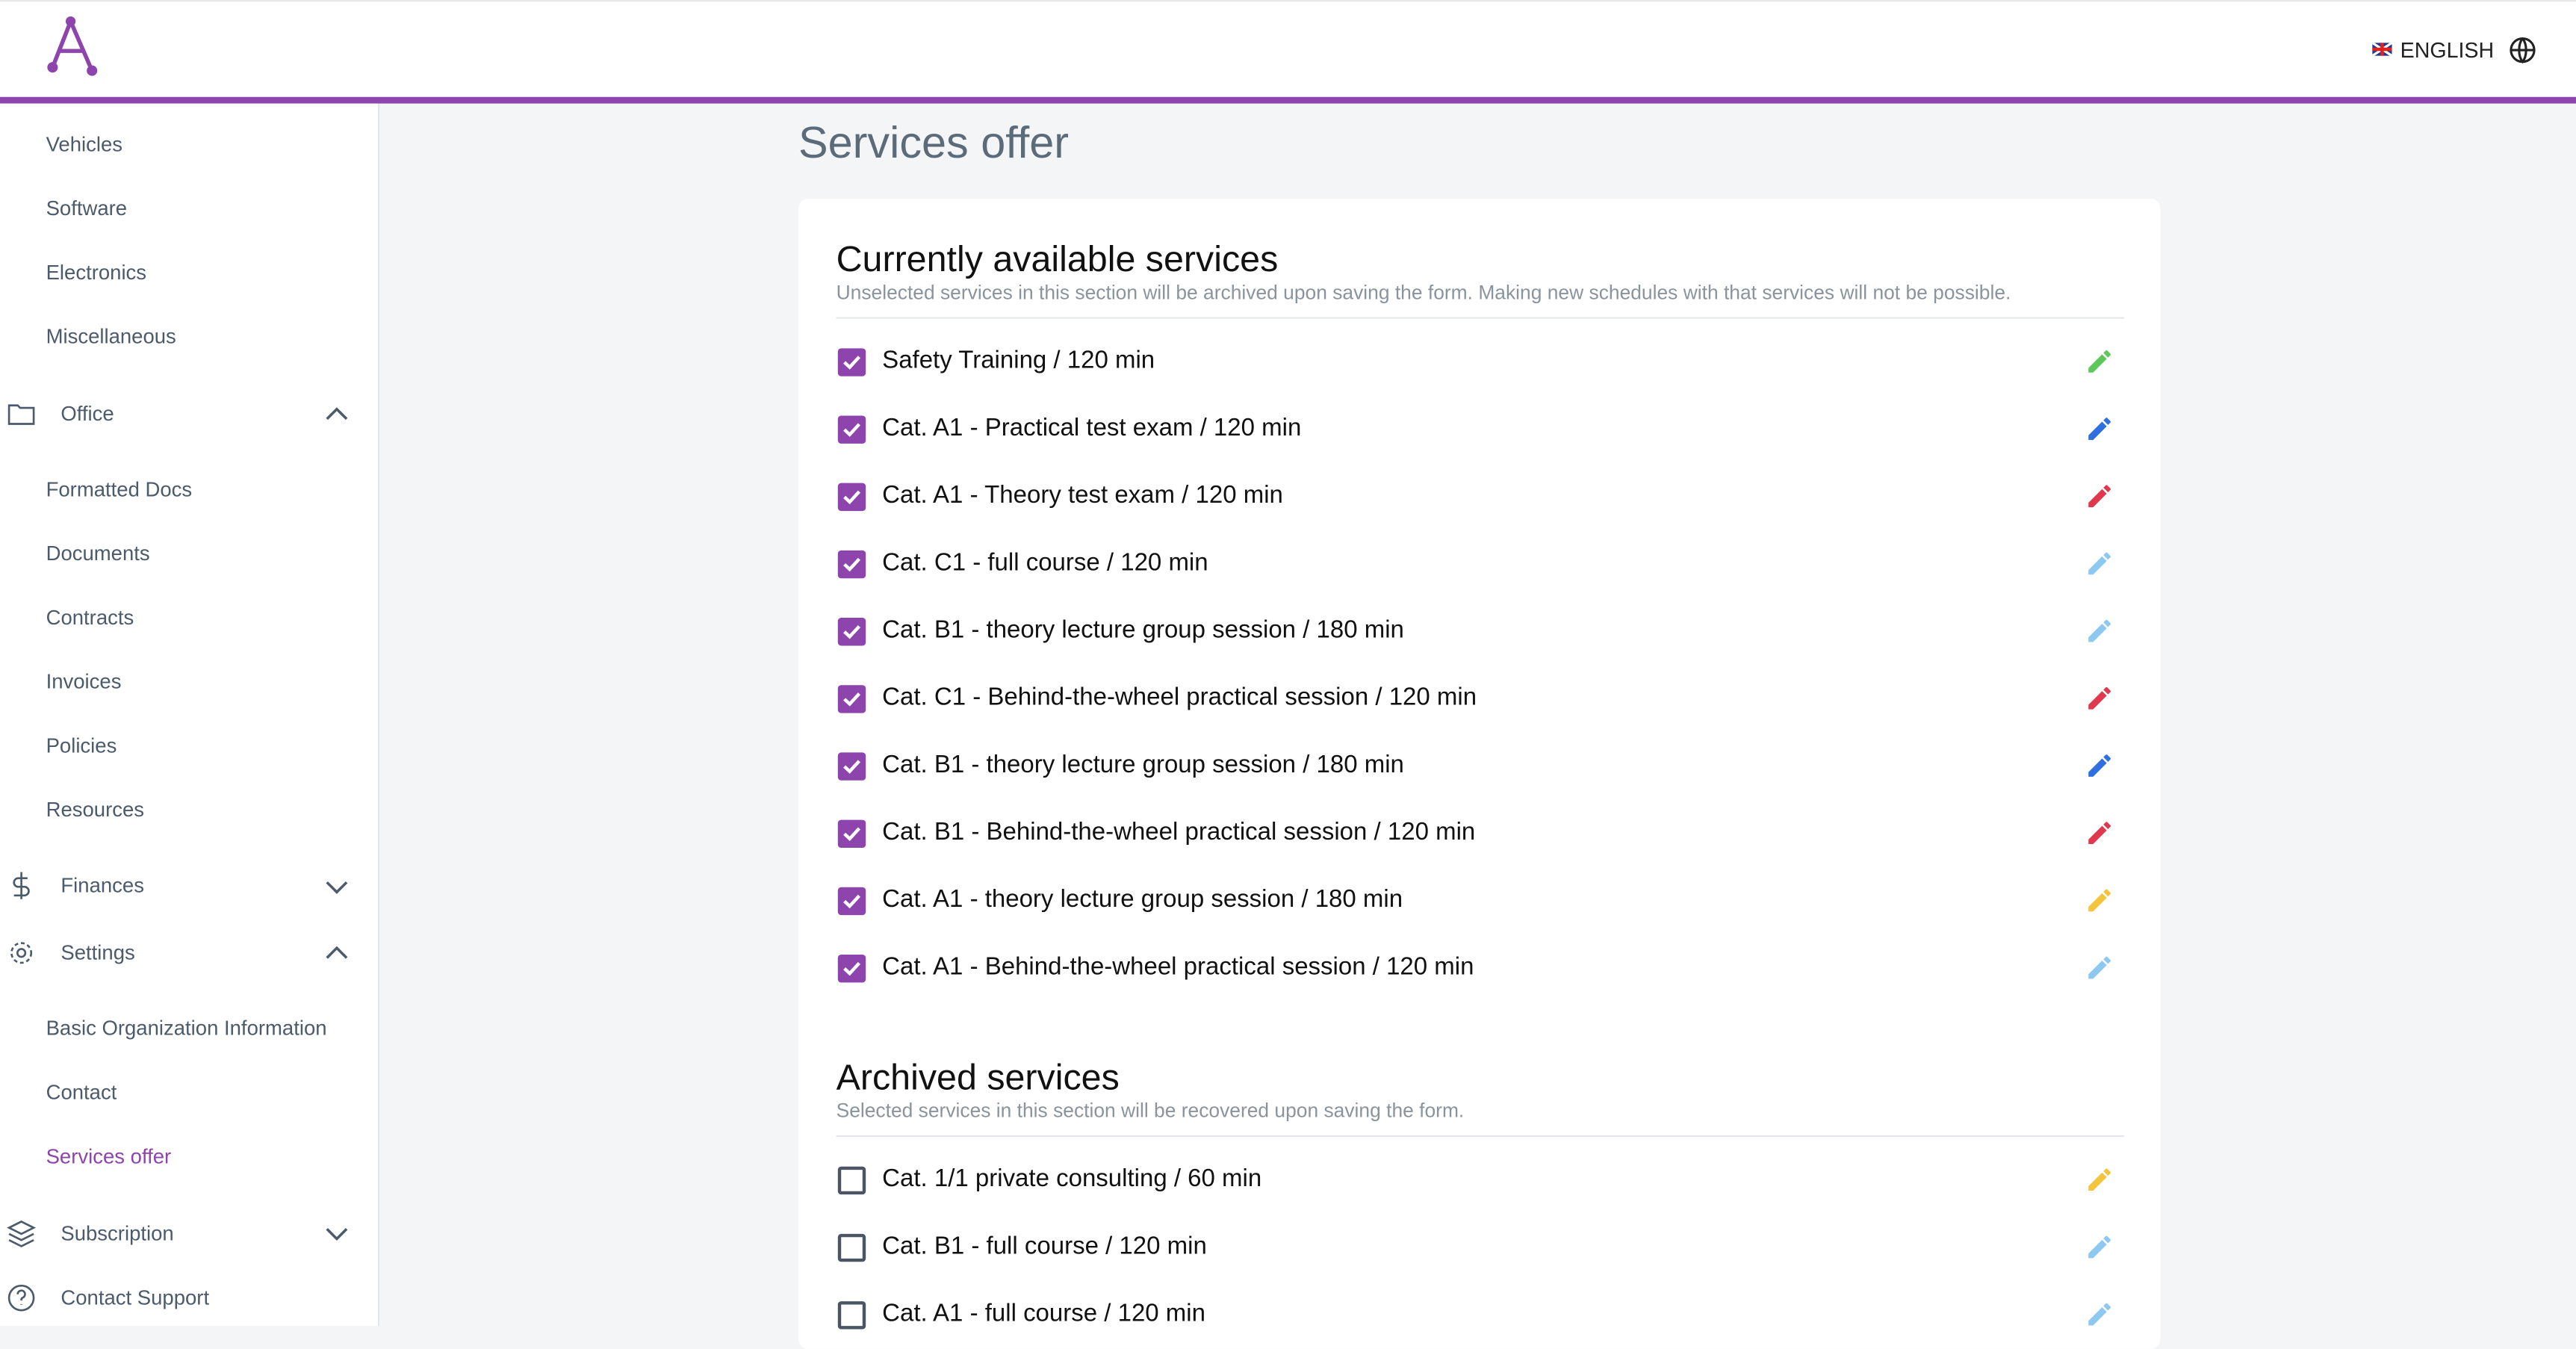  Describe the element at coordinates (96, 810) in the screenshot. I see `nav-link: Resources` at that location.